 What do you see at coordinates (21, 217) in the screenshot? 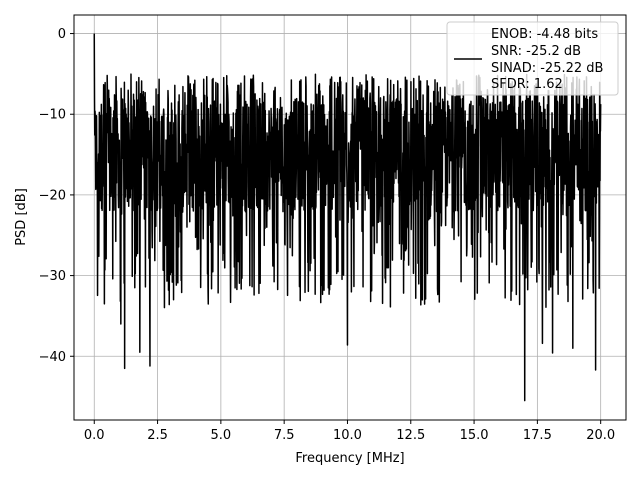
I see `y-axis-label: PSD [dB]` at bounding box center [21, 217].